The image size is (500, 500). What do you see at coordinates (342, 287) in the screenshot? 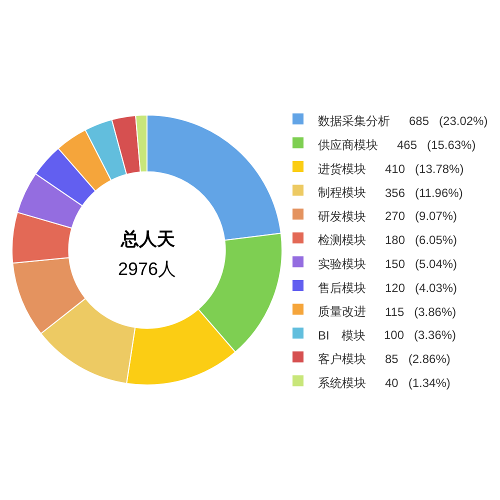
I see `legend-label: 售后模块` at bounding box center [342, 287].